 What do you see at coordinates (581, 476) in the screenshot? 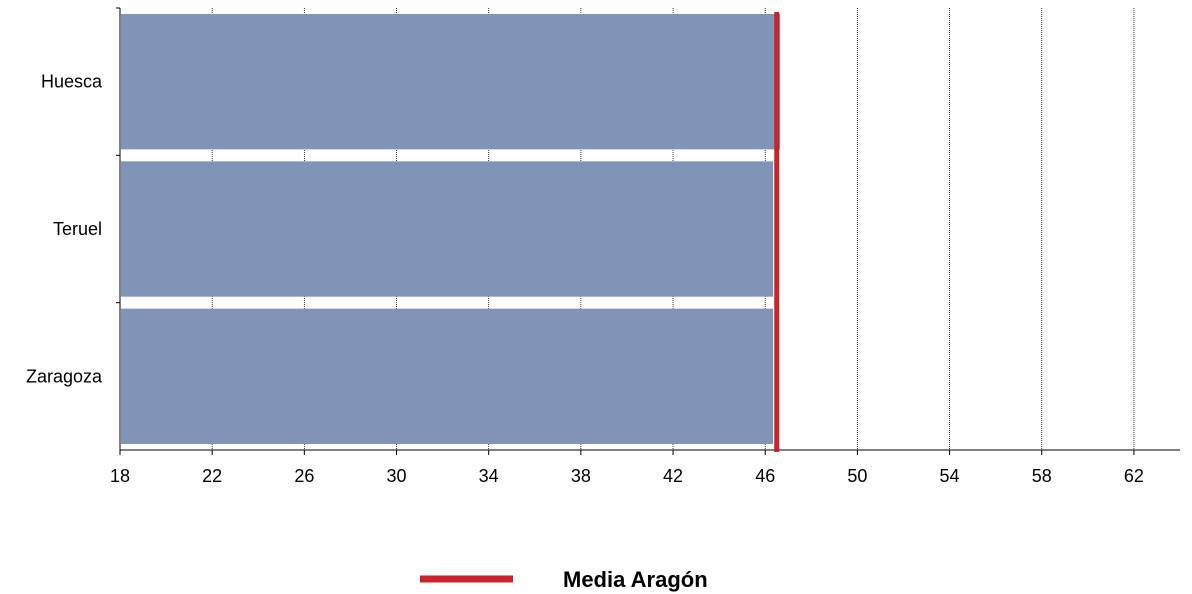
I see `x-tick-label: 38` at bounding box center [581, 476].